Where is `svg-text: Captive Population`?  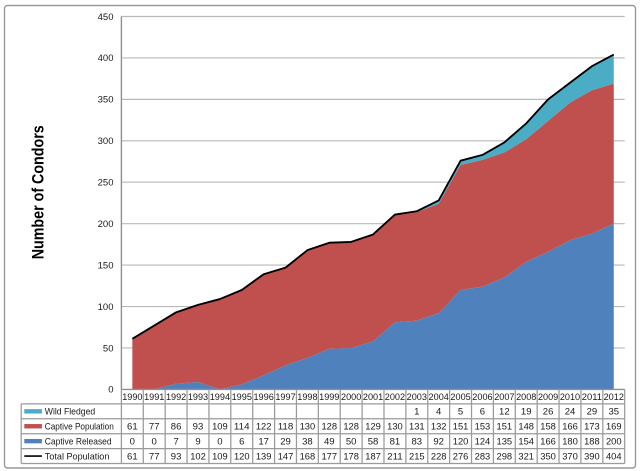
svg-text: Captive Population is located at coordinates (79, 426).